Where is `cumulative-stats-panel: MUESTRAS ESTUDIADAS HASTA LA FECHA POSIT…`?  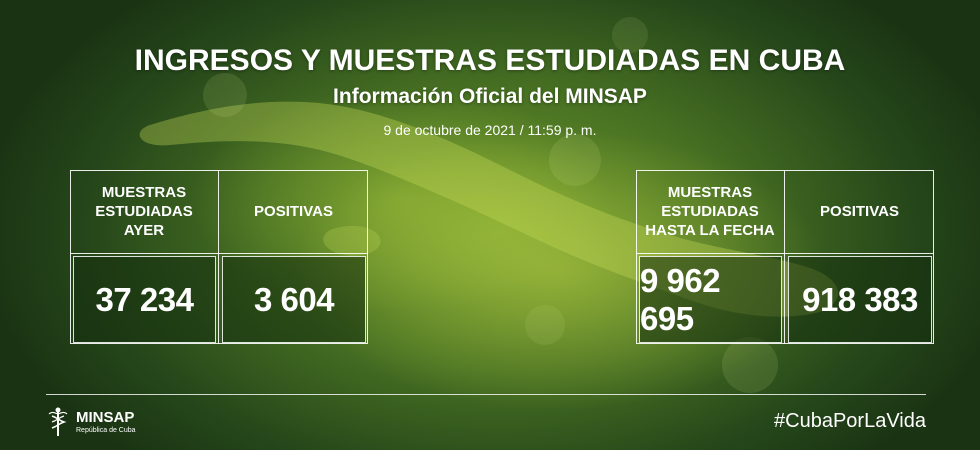 cumulative-stats-panel: MUESTRAS ESTUDIADAS HASTA LA FECHA POSIT… is located at coordinates (785, 257).